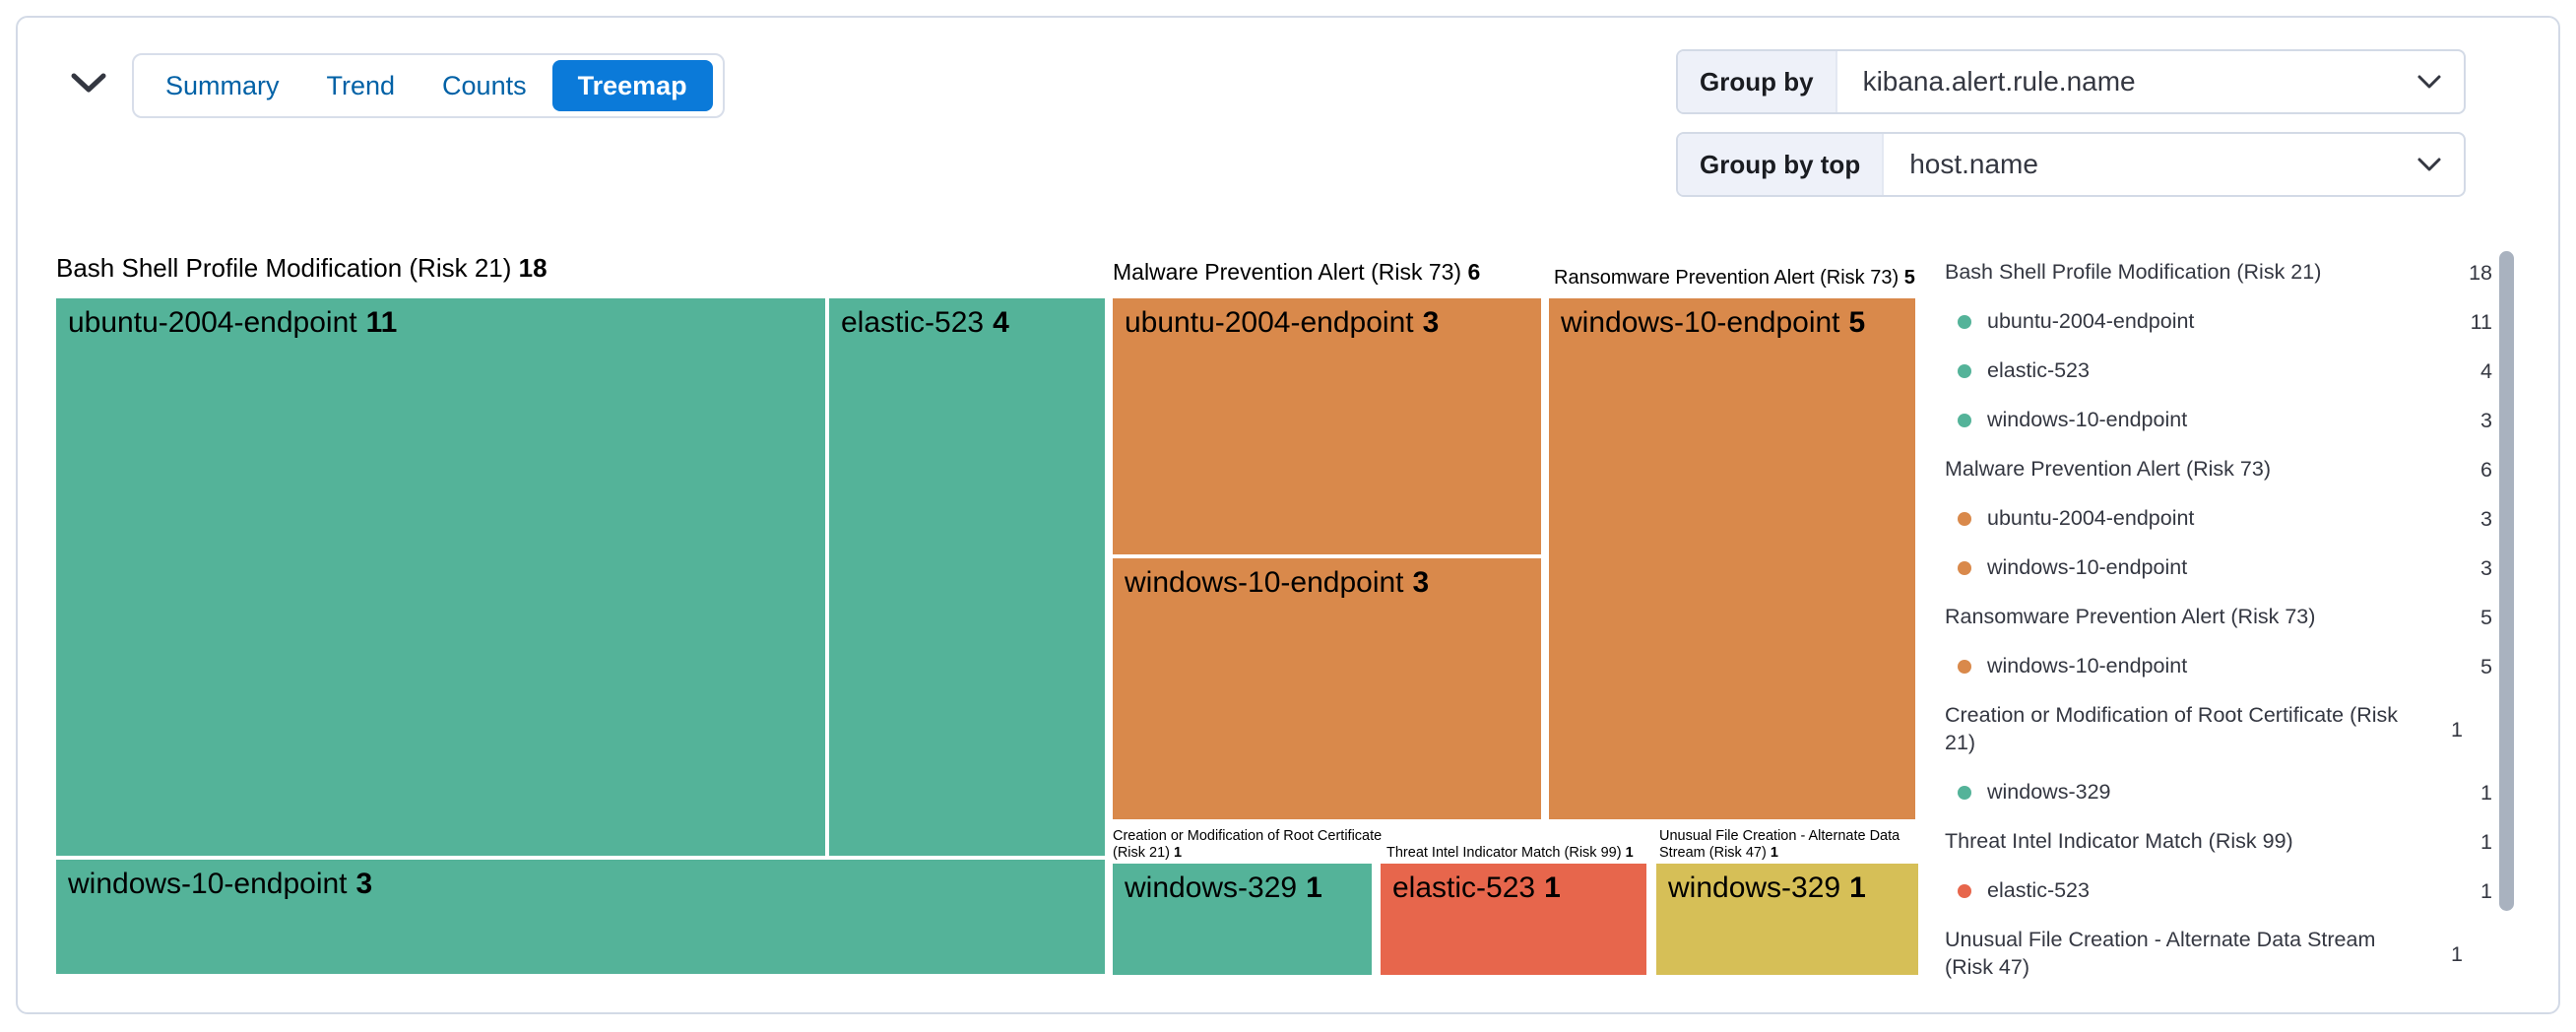 The height and width of the screenshot is (1032, 2576). What do you see at coordinates (1754, 887) in the screenshot?
I see `tile-host-name: windows-329` at bounding box center [1754, 887].